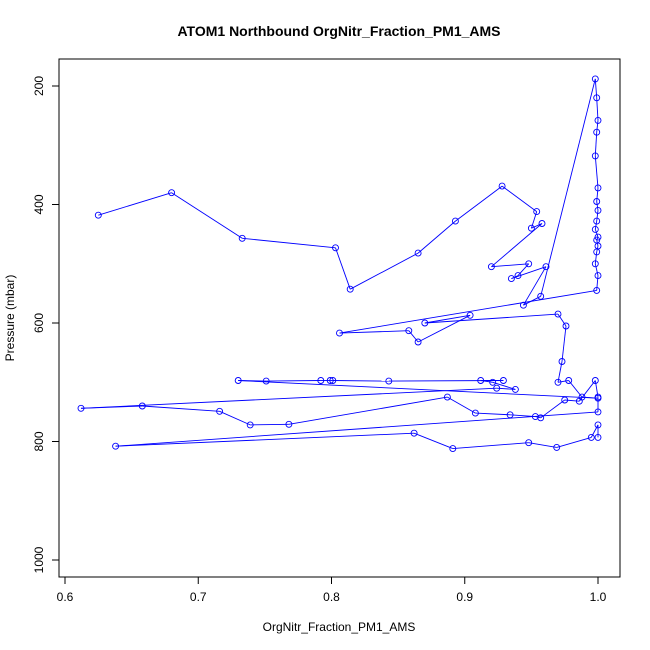  What do you see at coordinates (39, 86) in the screenshot?
I see `y-tick-label: 200` at bounding box center [39, 86].